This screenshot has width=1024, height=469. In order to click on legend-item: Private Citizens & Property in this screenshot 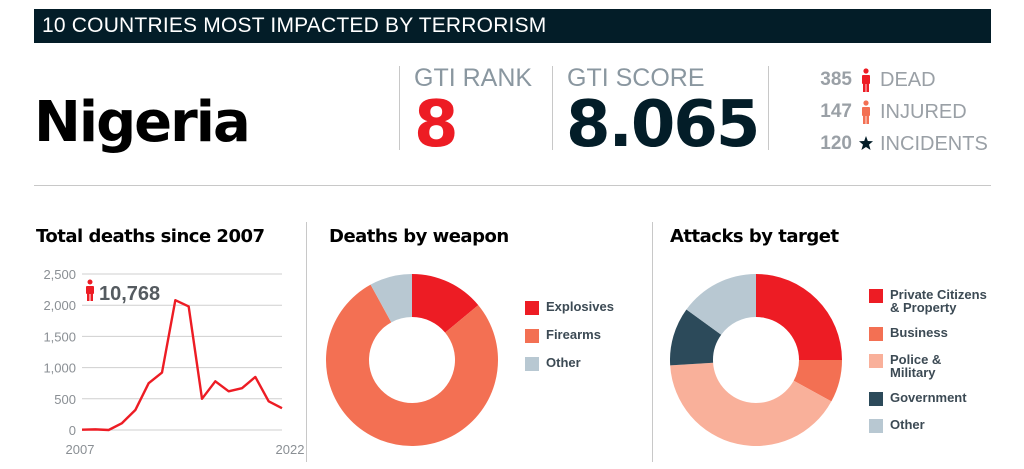, I will do `click(928, 301)`.